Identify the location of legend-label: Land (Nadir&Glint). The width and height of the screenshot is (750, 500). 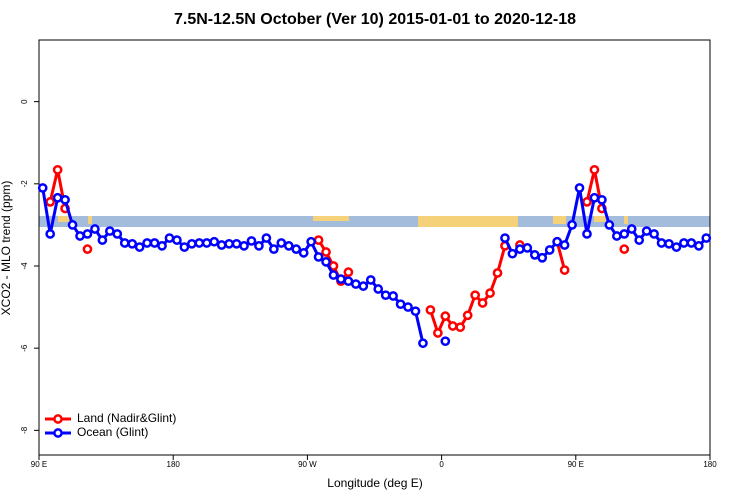
(126, 418).